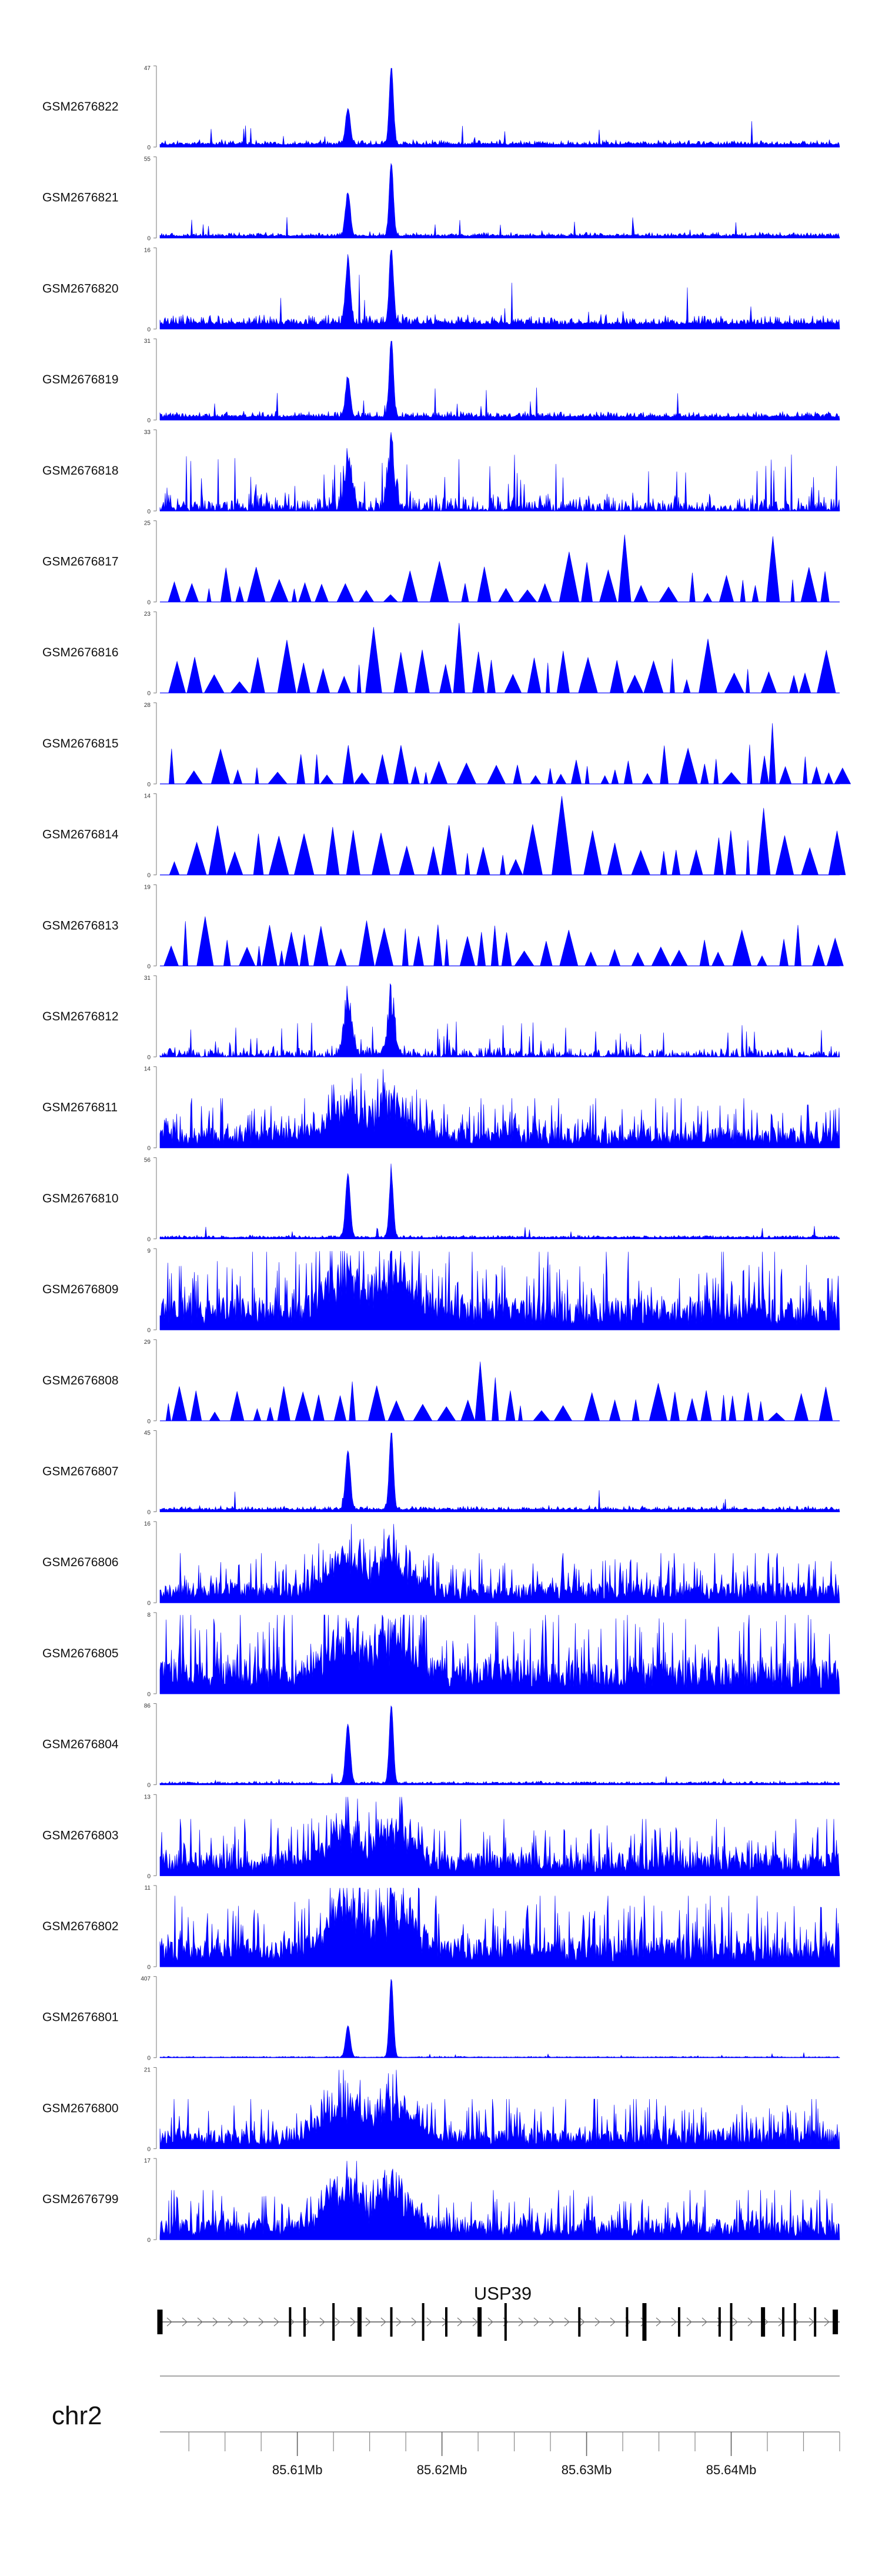  I want to click on track-label: GSM2676807, so click(80, 1472).